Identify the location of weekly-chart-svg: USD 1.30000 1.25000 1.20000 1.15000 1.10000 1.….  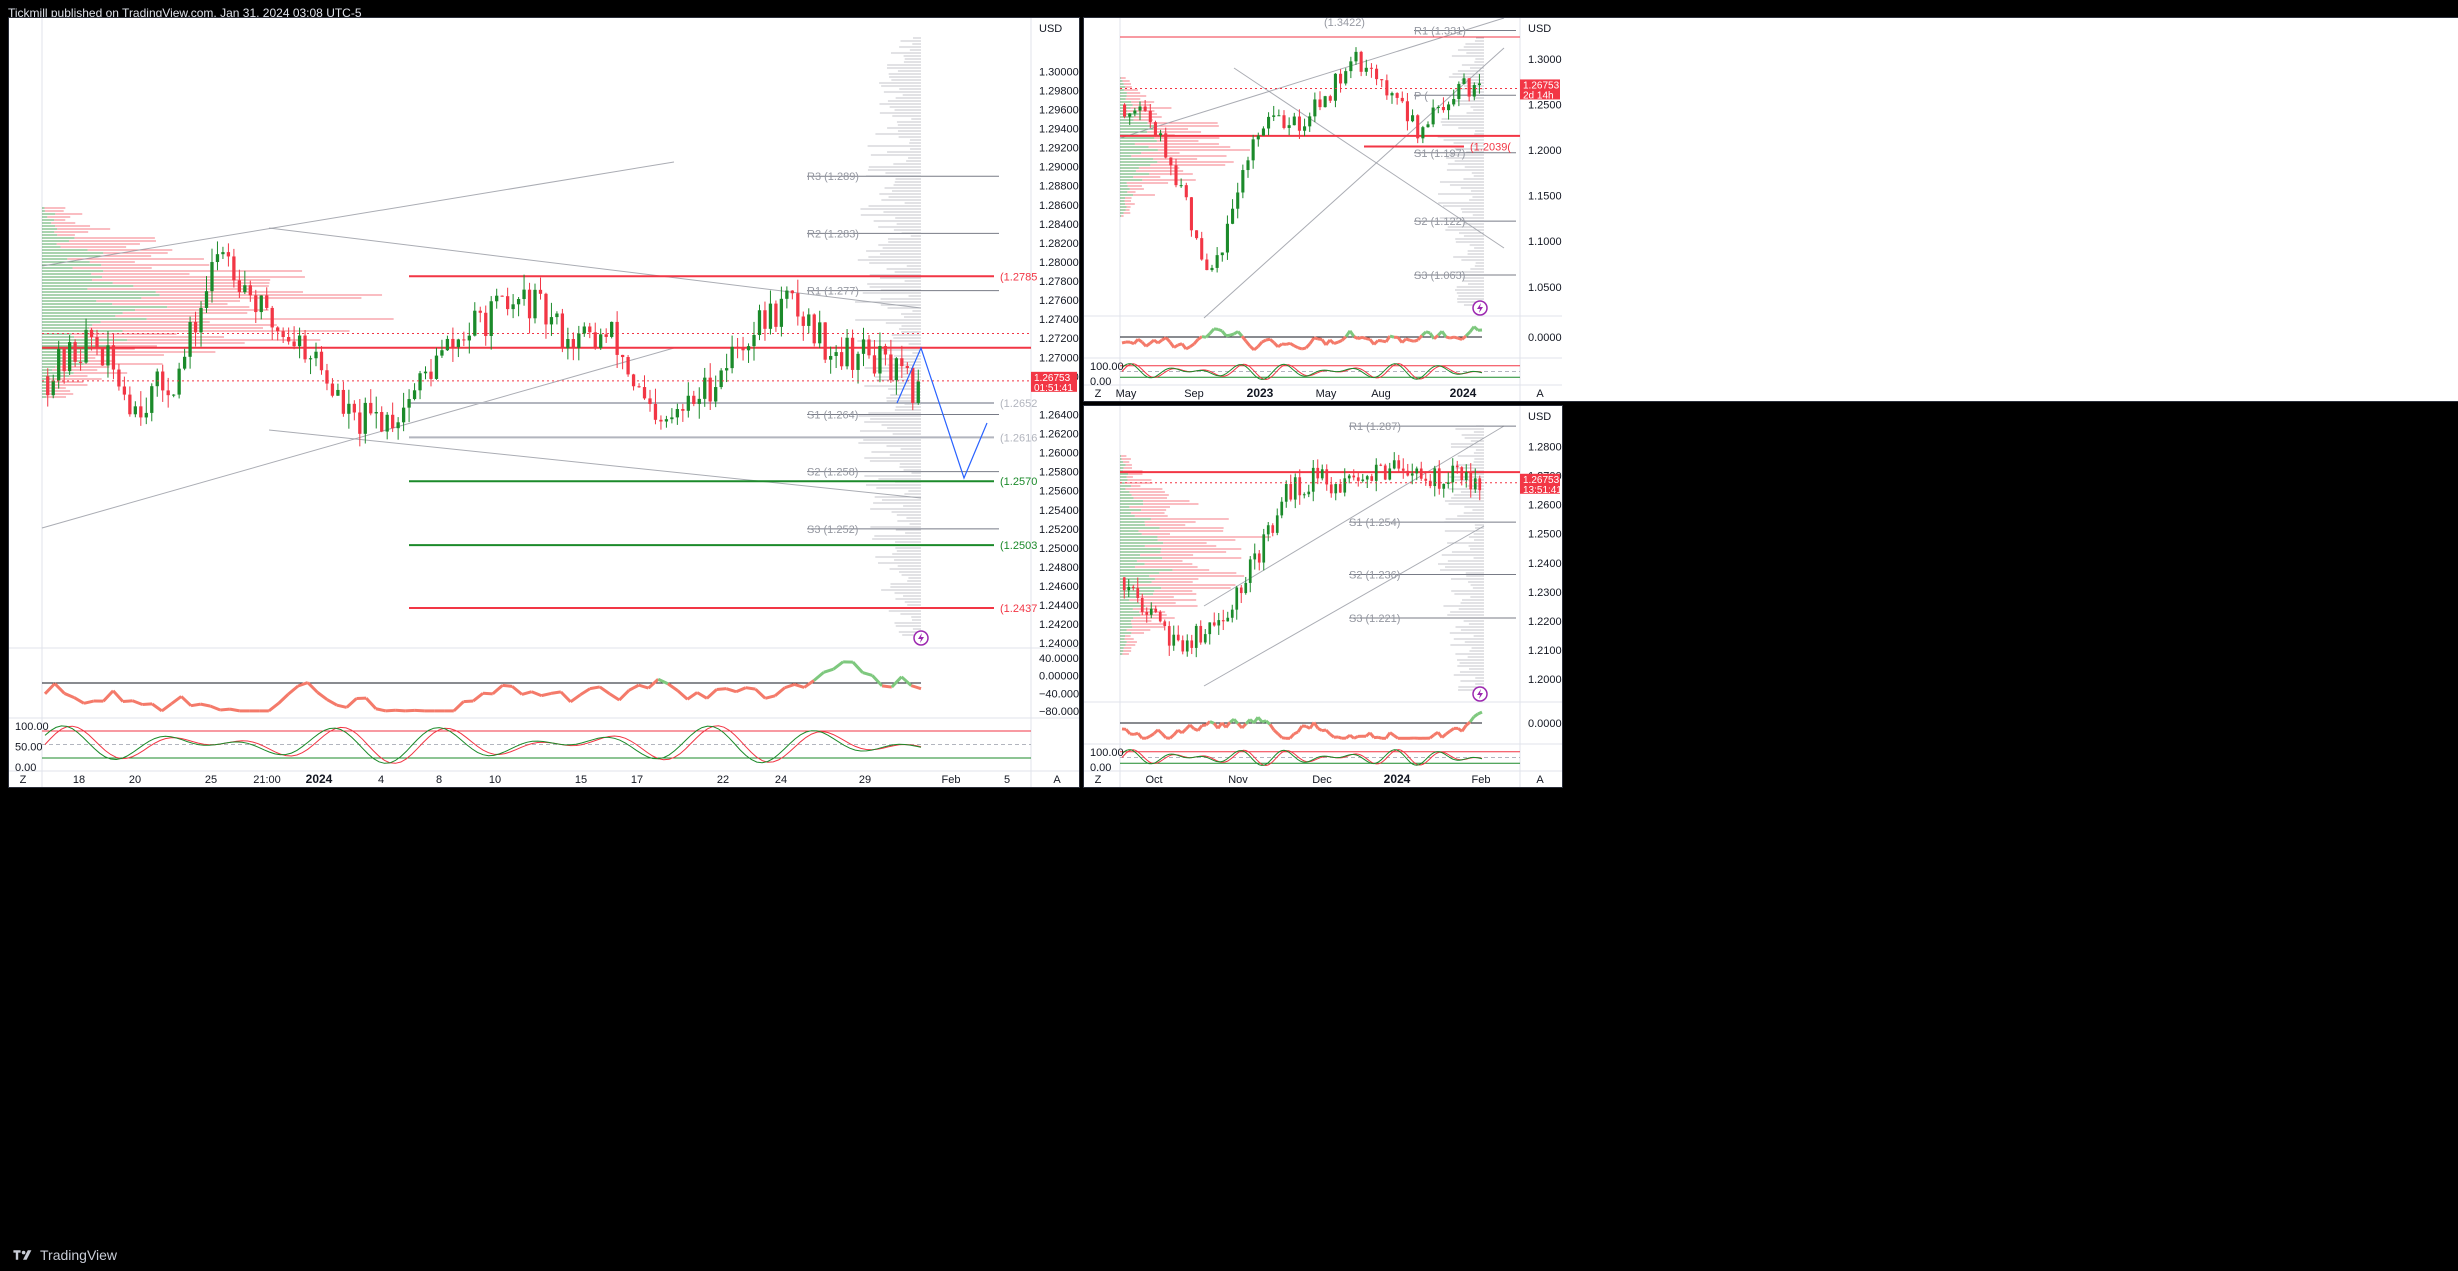
(1323, 209).